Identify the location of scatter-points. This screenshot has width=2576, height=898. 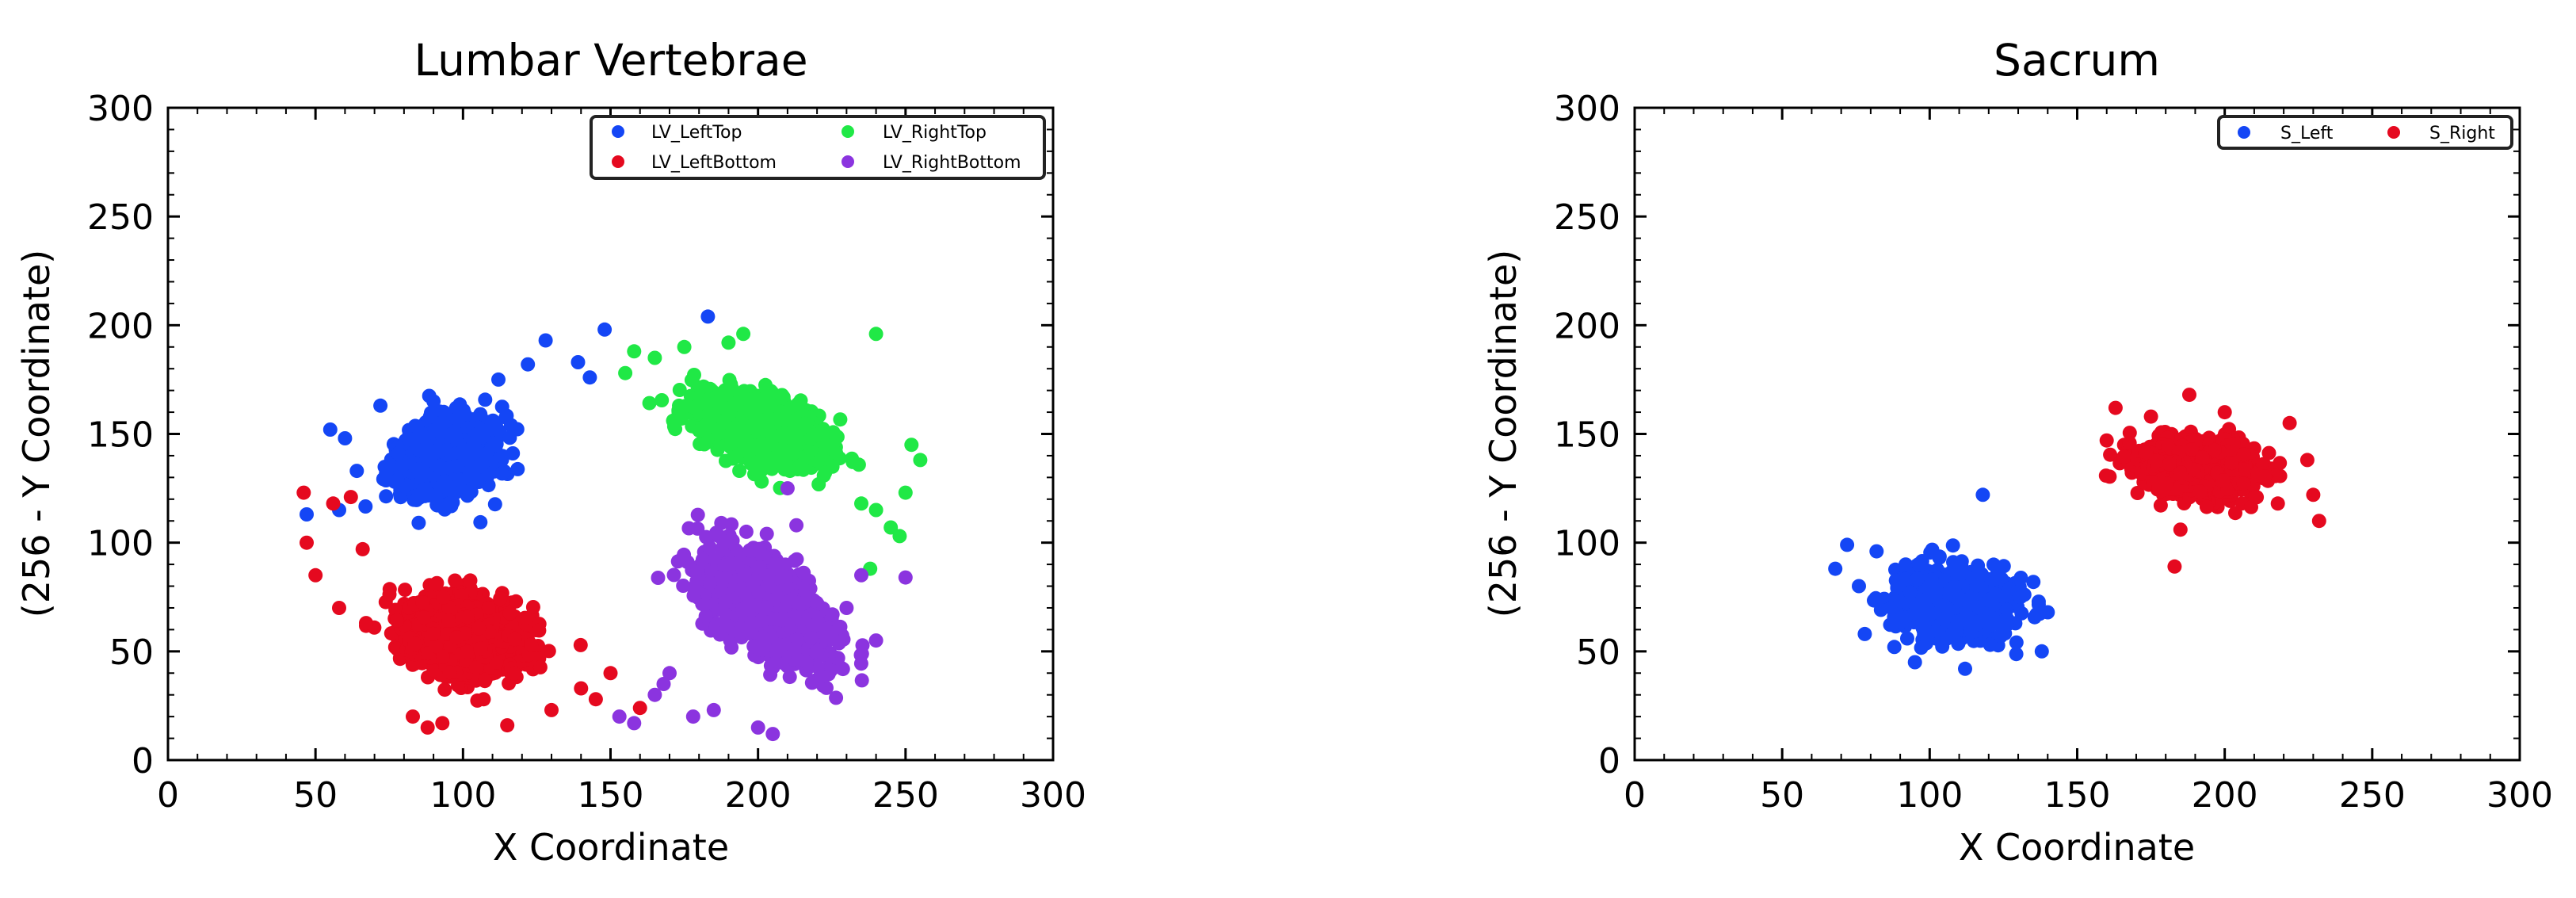
(611, 525).